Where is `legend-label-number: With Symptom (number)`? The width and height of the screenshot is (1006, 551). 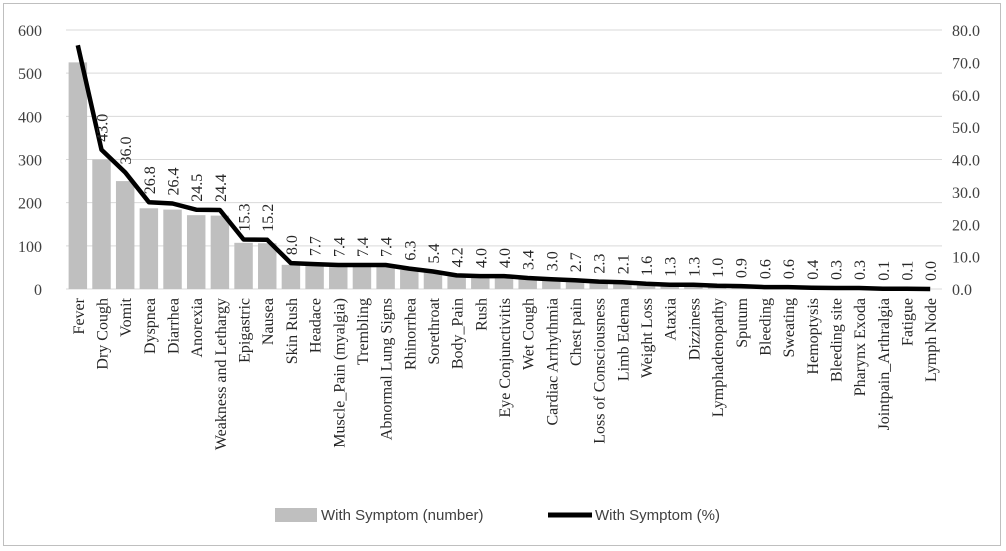
legend-label-number: With Symptom (number) is located at coordinates (402, 515).